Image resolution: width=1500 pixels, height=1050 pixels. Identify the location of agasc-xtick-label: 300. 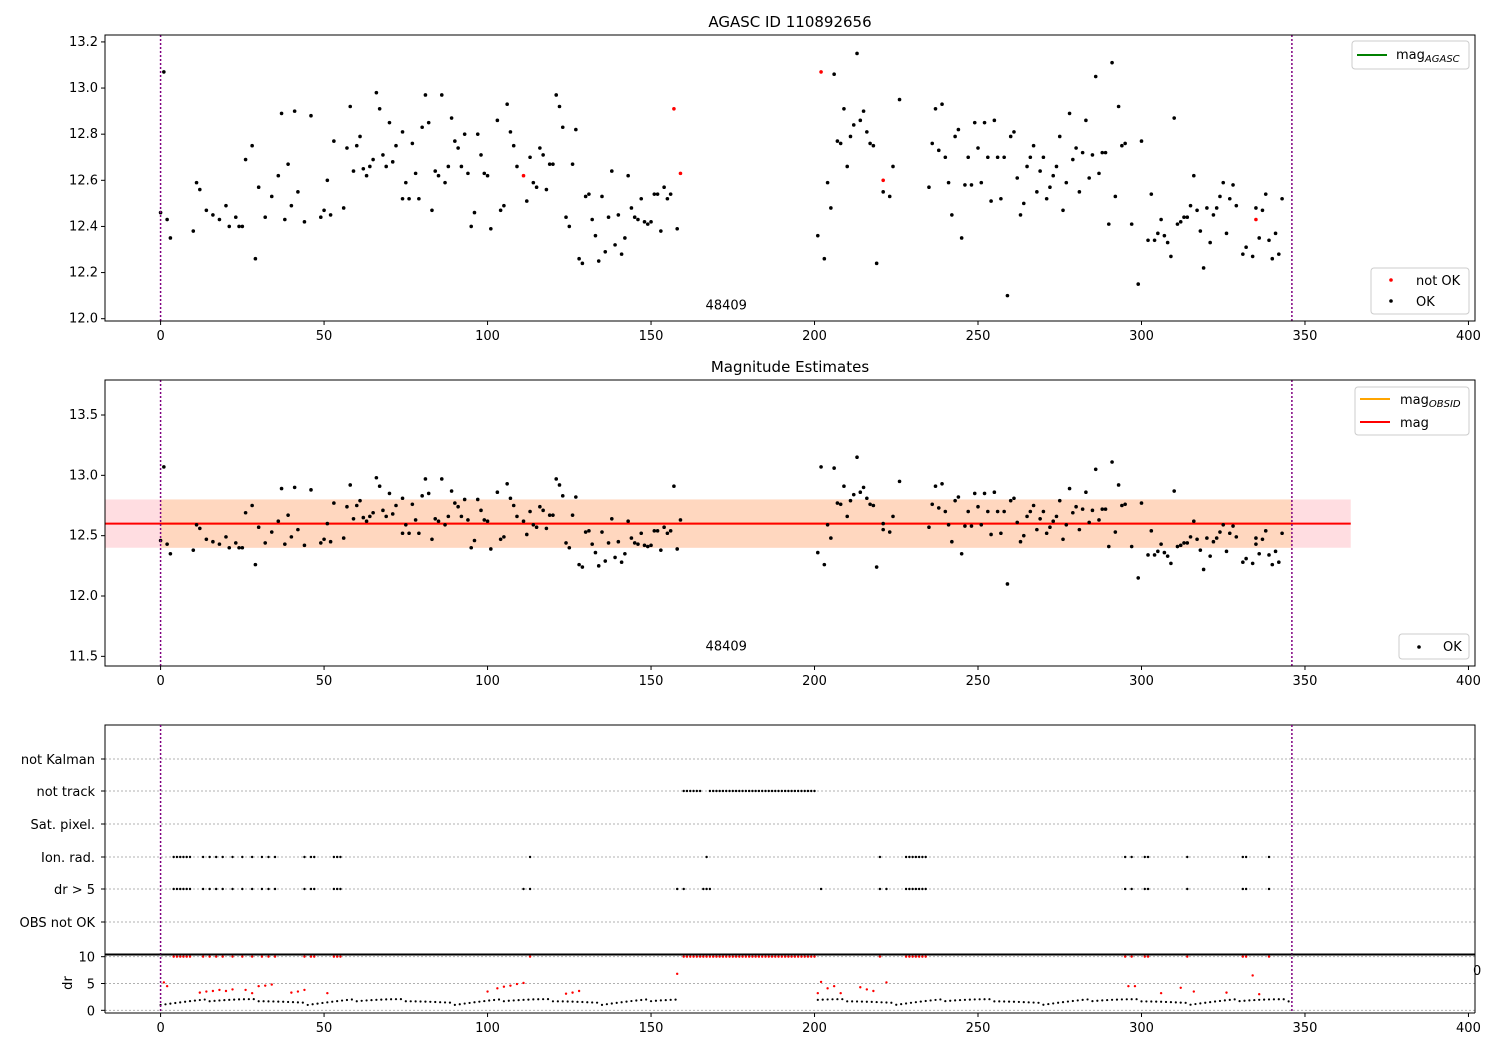
(1141, 336).